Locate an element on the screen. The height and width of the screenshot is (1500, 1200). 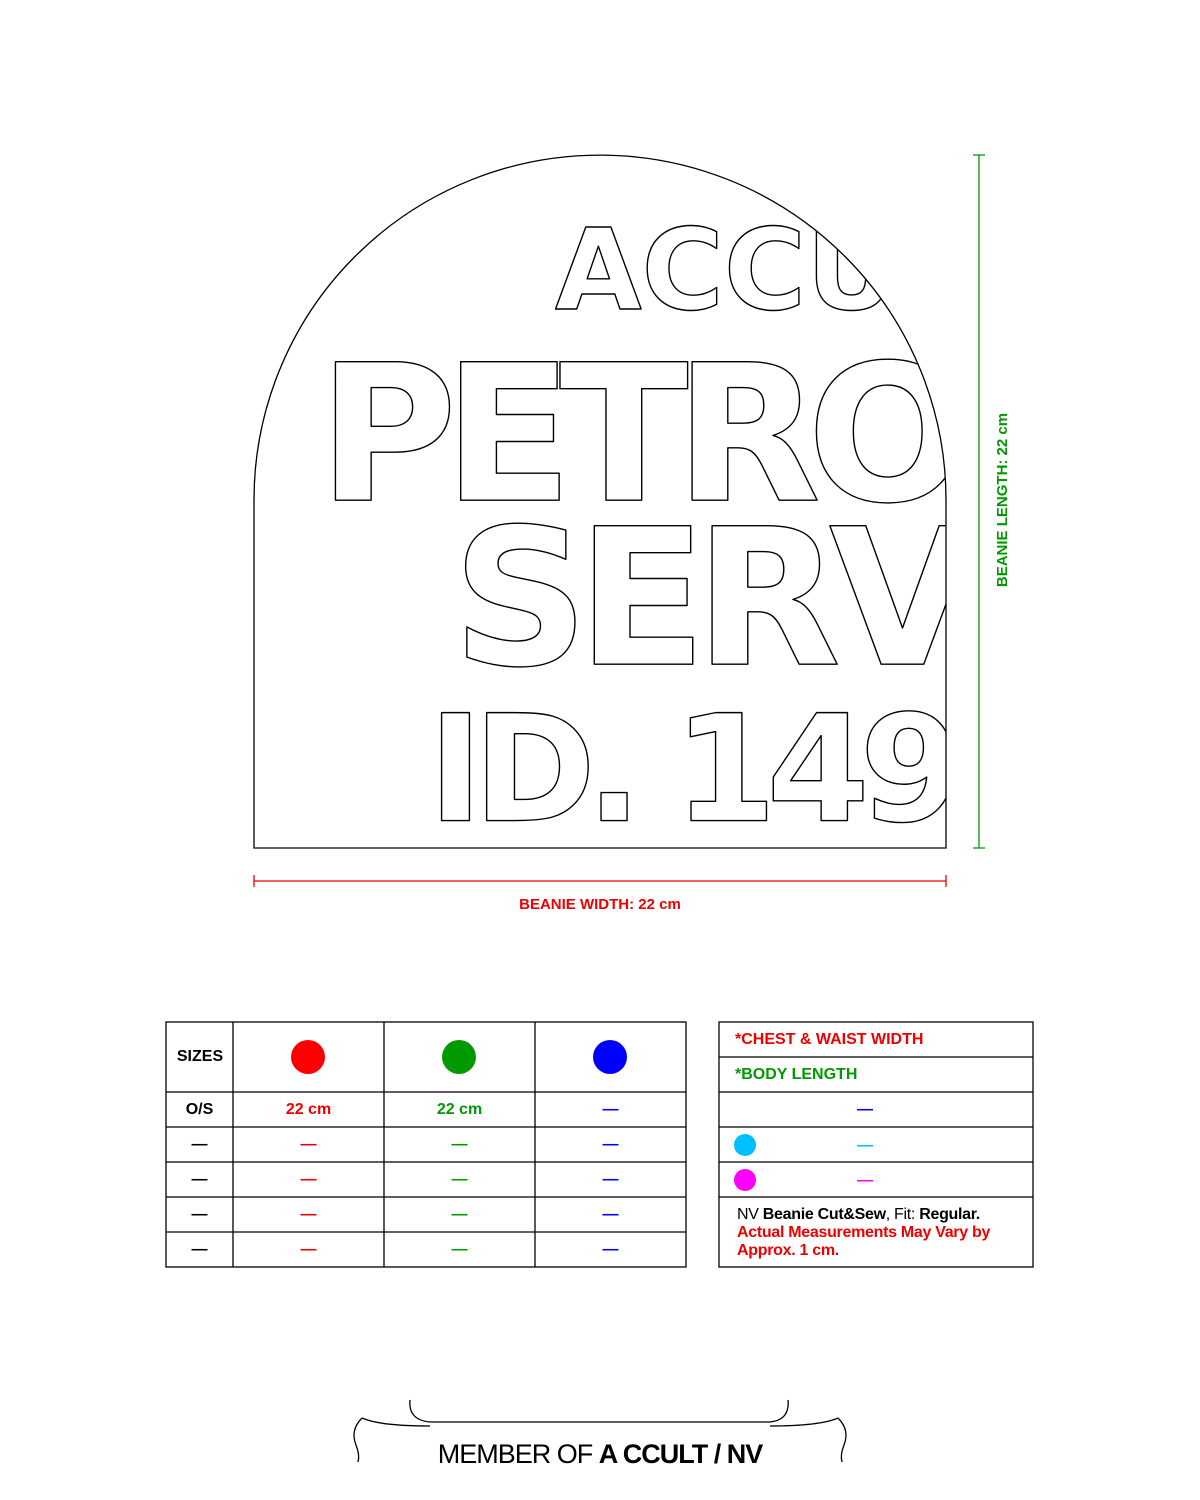
note-fit: Regular. is located at coordinates (949, 1214).